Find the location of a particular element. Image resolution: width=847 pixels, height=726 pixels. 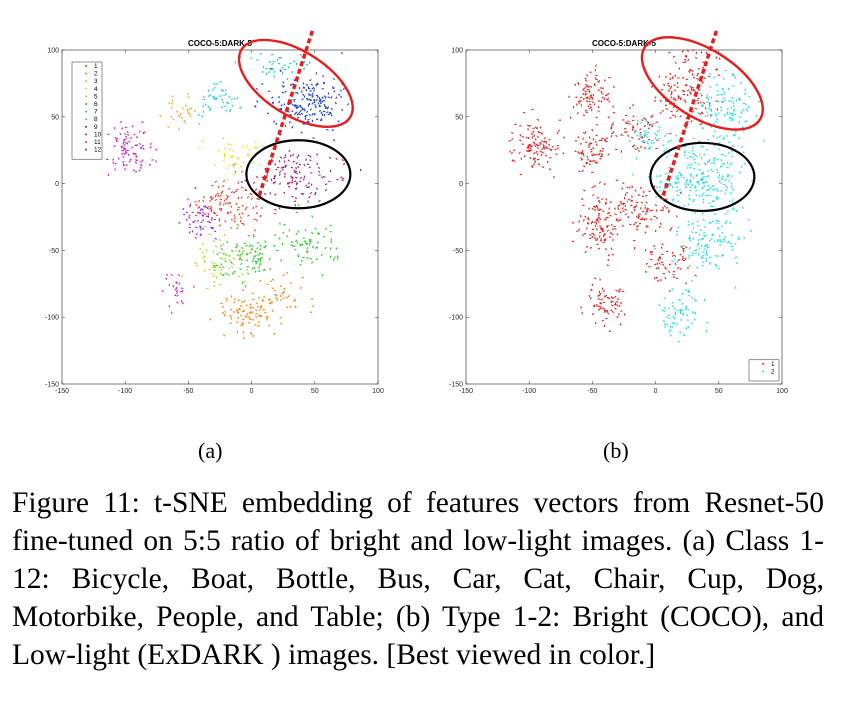

legend-label: 1 is located at coordinates (773, 364).